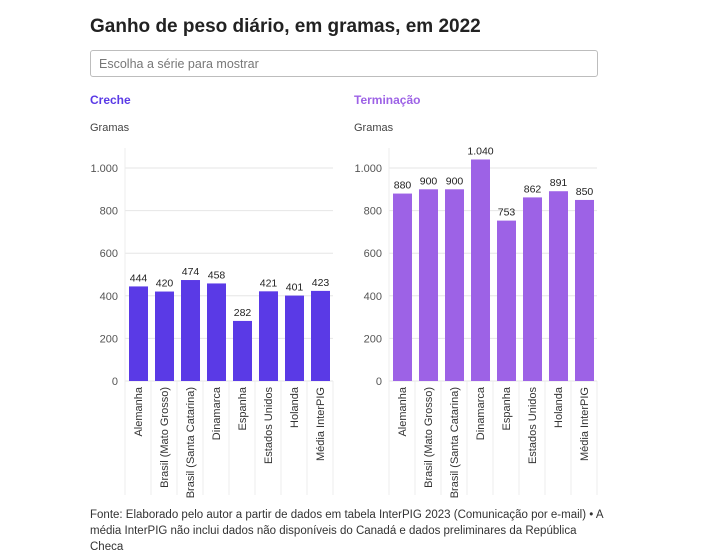 Image resolution: width=703 pixels, height=555 pixels. Describe the element at coordinates (285, 26) in the screenshot. I see `page-title: Ganho de peso diário, em gramas, em 2022` at that location.